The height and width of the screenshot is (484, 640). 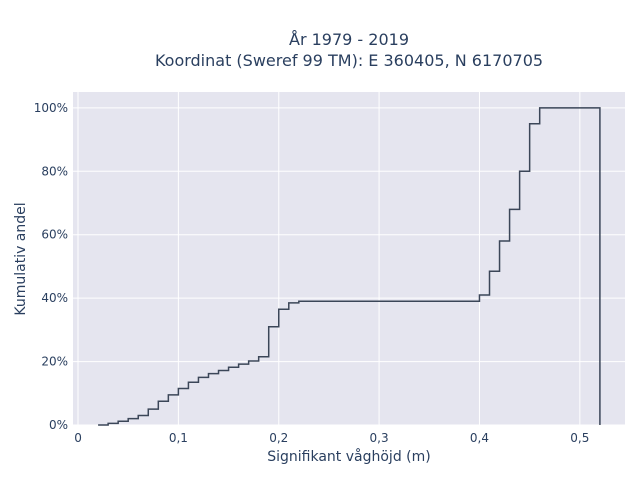 What do you see at coordinates (51, 108) in the screenshot?
I see `y-tick-label: 100%` at bounding box center [51, 108].